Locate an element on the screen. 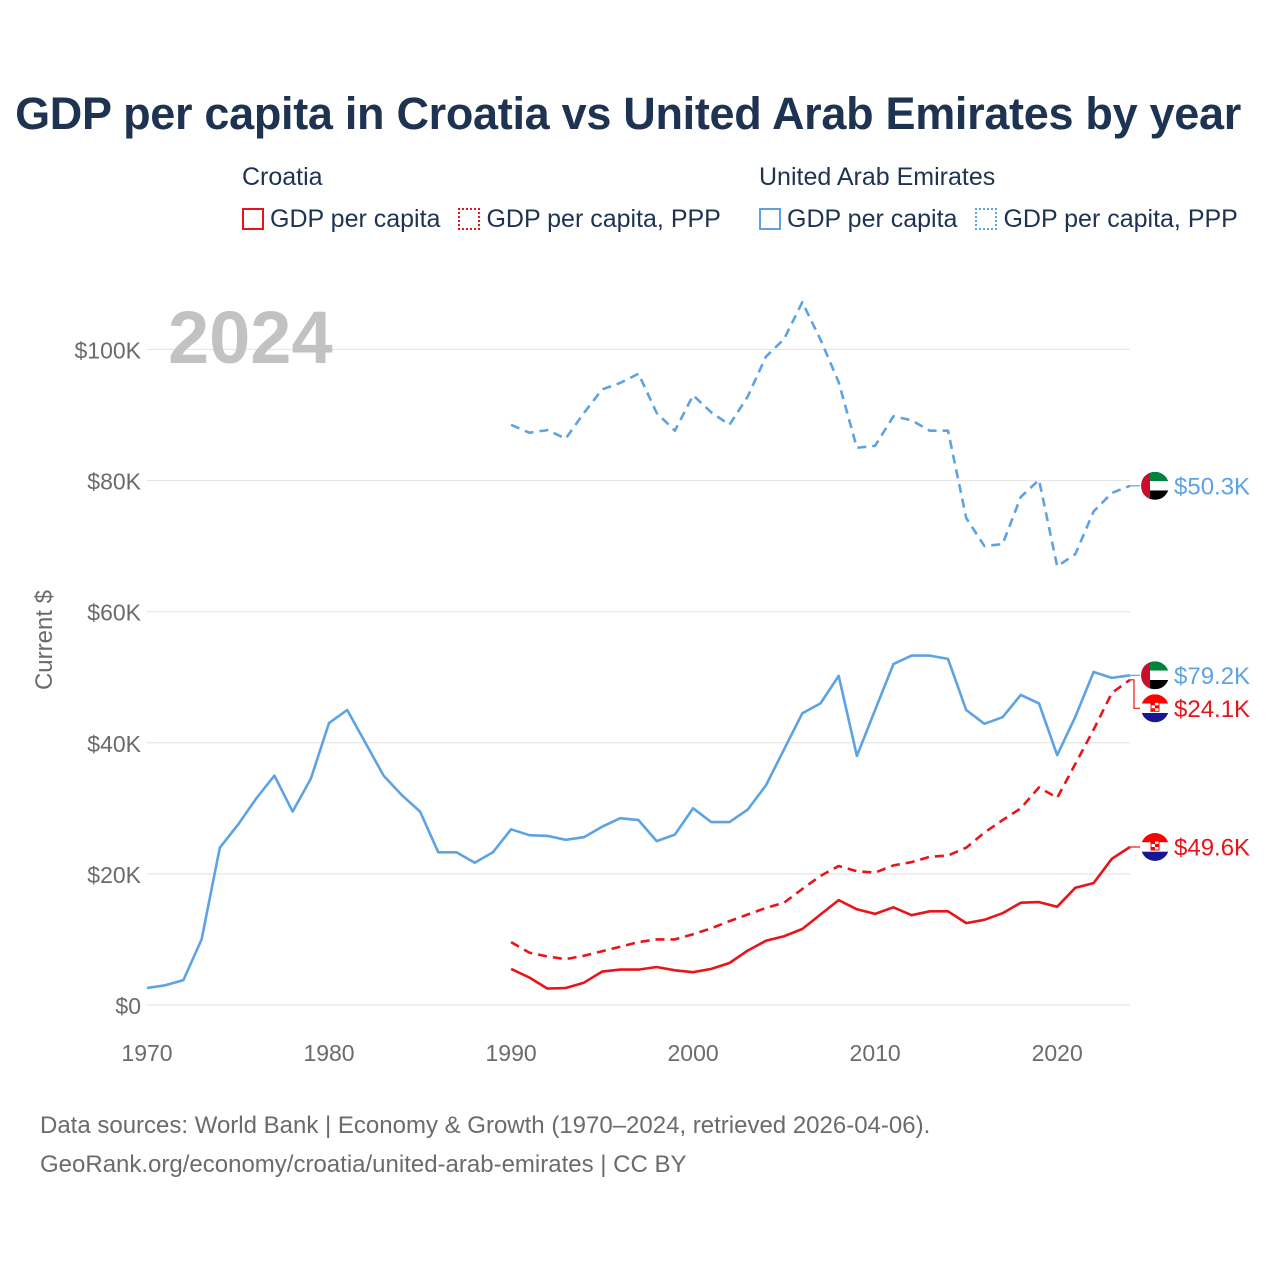  end-label-layer: $50.3K $79.2K $24.1K $49.6K is located at coordinates (1190, 666).